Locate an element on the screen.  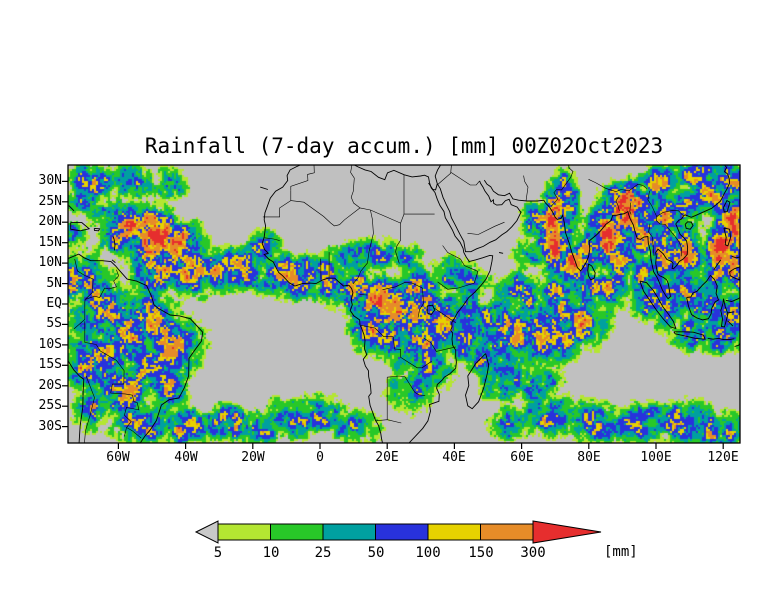
x-axis-label: 0 is located at coordinates (320, 457).